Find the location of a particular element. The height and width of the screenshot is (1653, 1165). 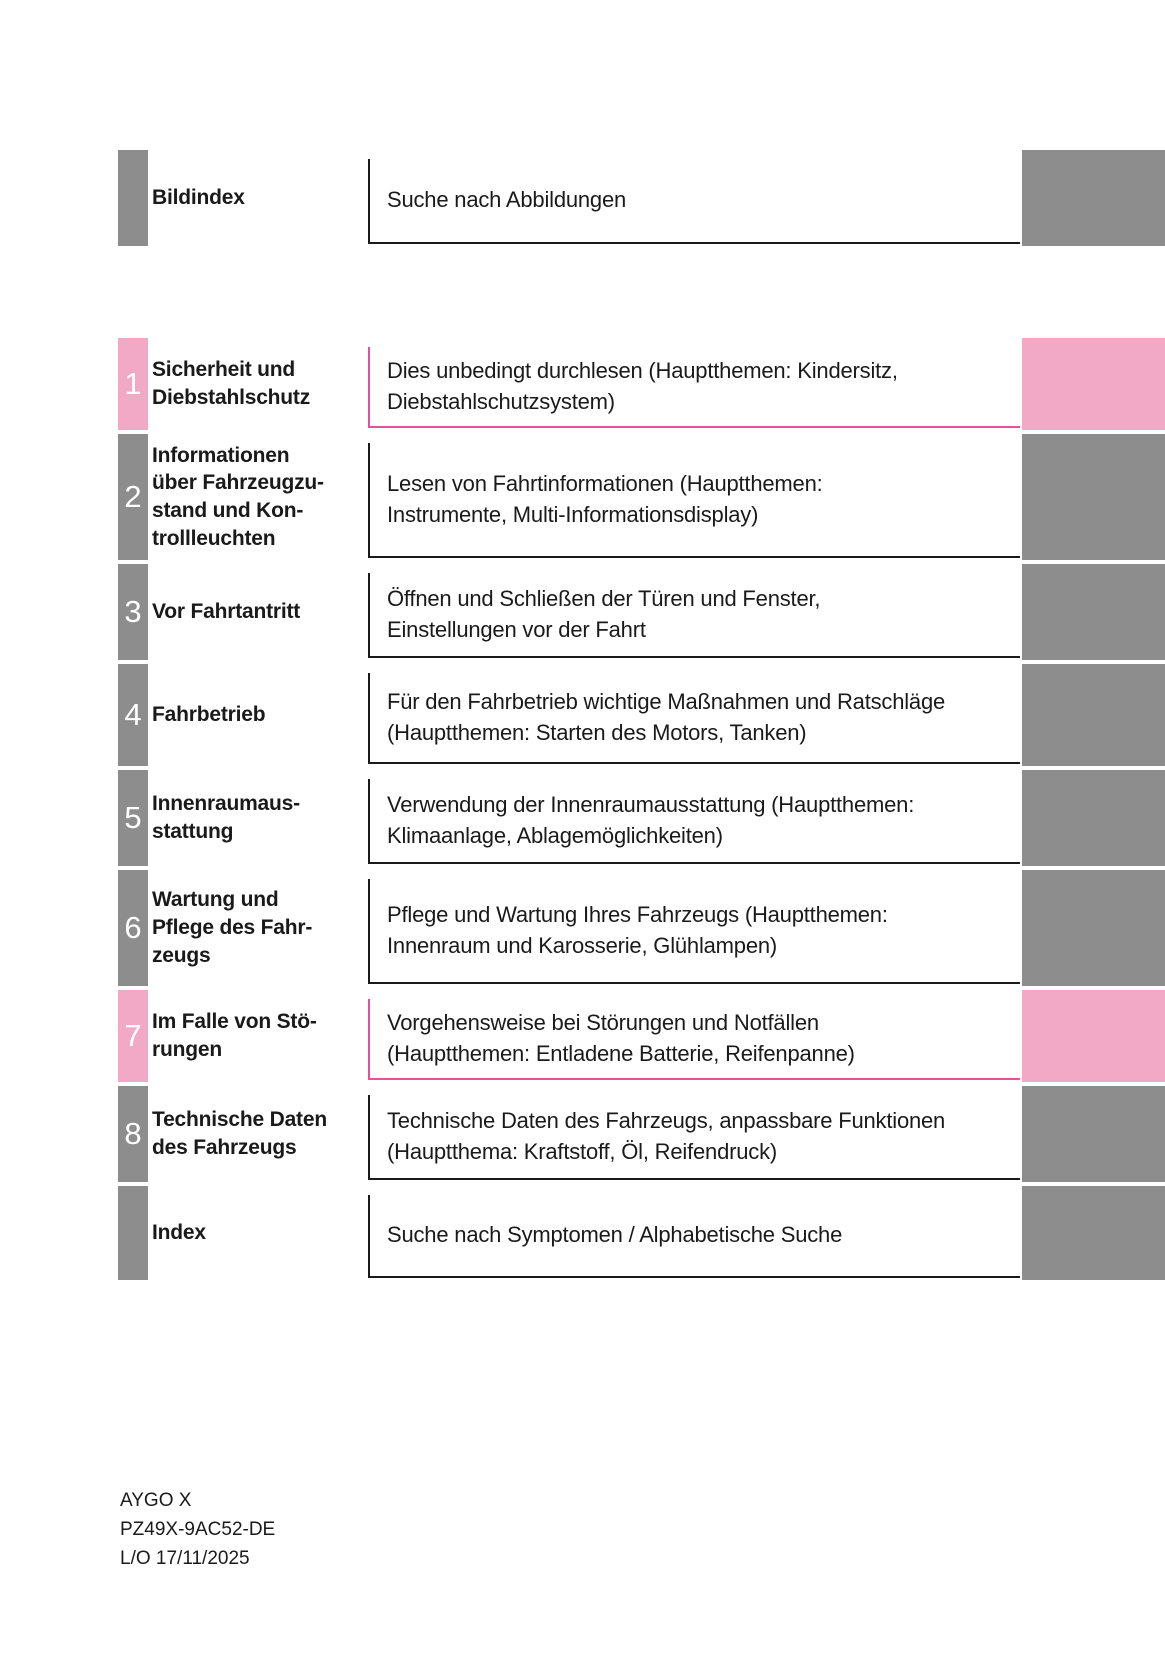

chapter-title: Innenraumaus- stattung is located at coordinates (226, 817).